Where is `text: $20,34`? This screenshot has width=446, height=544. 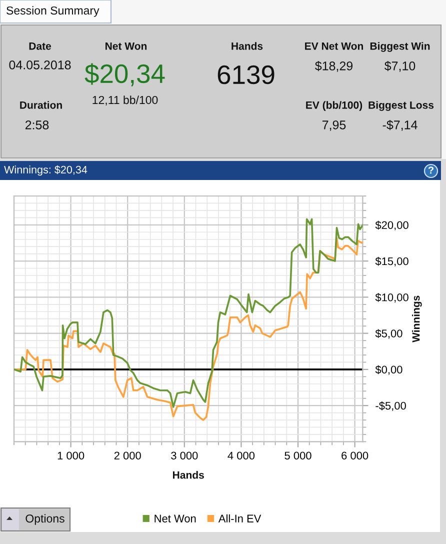
text: $20,34 is located at coordinates (124, 74).